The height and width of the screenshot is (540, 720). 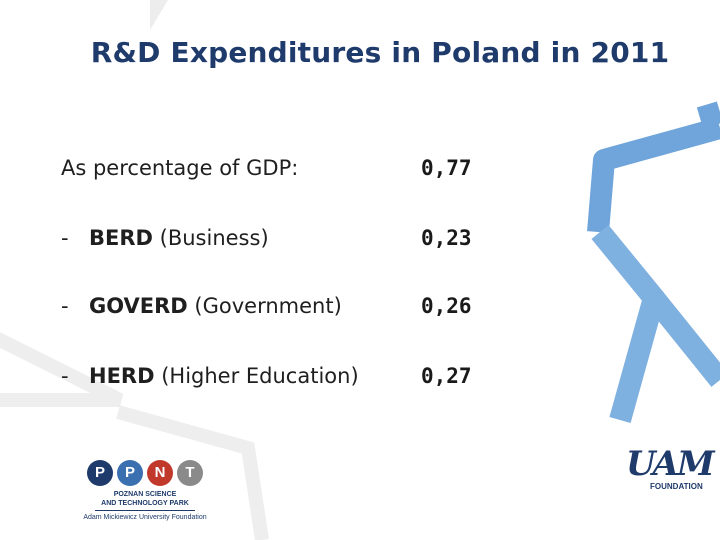 I want to click on row-goverd: - GOVERD (Government) 0,26, so click(x=360, y=311).